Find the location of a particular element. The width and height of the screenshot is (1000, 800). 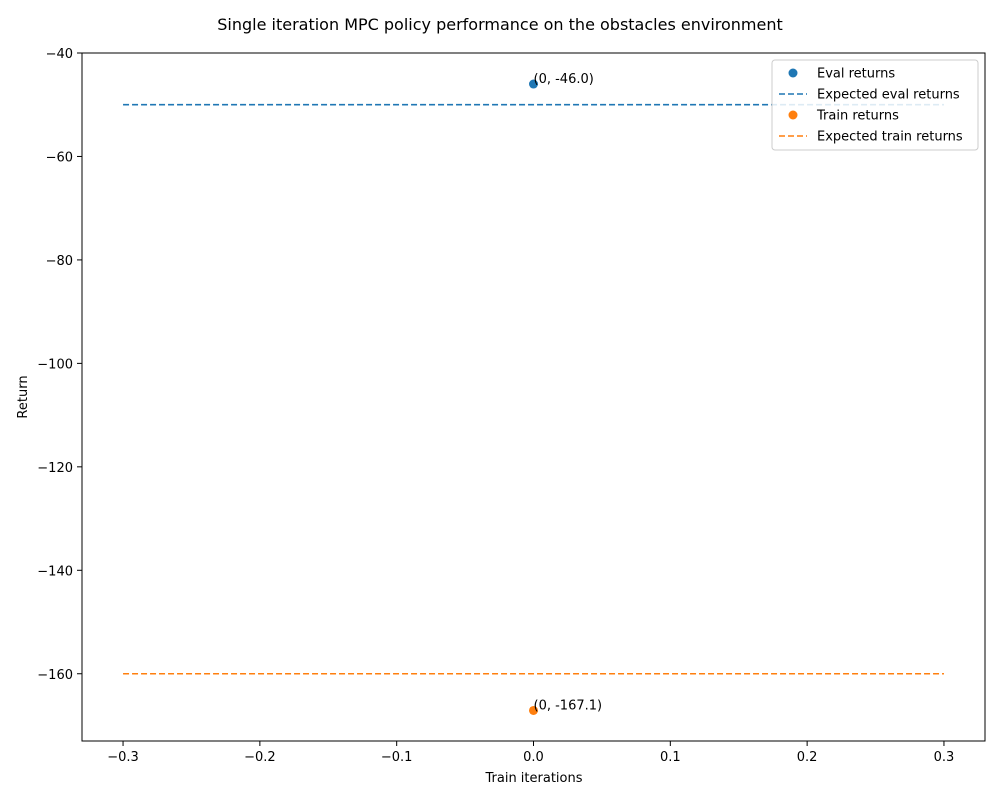

y-tick-label: −80 is located at coordinates (59, 261).